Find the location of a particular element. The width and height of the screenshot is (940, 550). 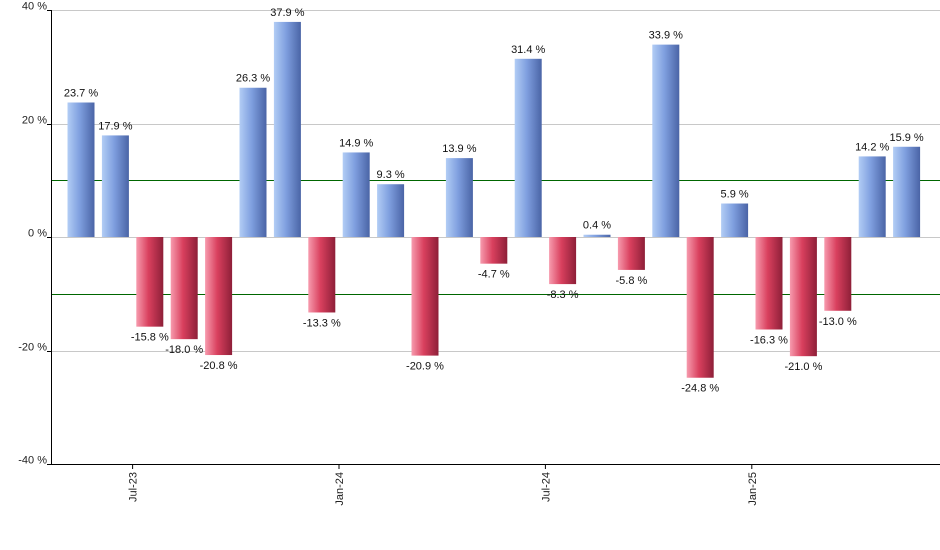

data-label: 14.2 % is located at coordinates (872, 147).